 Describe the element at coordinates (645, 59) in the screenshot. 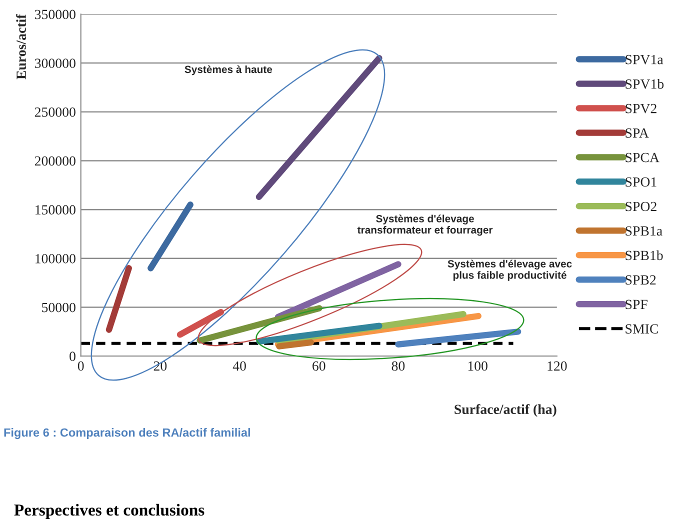

I see `legend-label: SPV1a` at that location.